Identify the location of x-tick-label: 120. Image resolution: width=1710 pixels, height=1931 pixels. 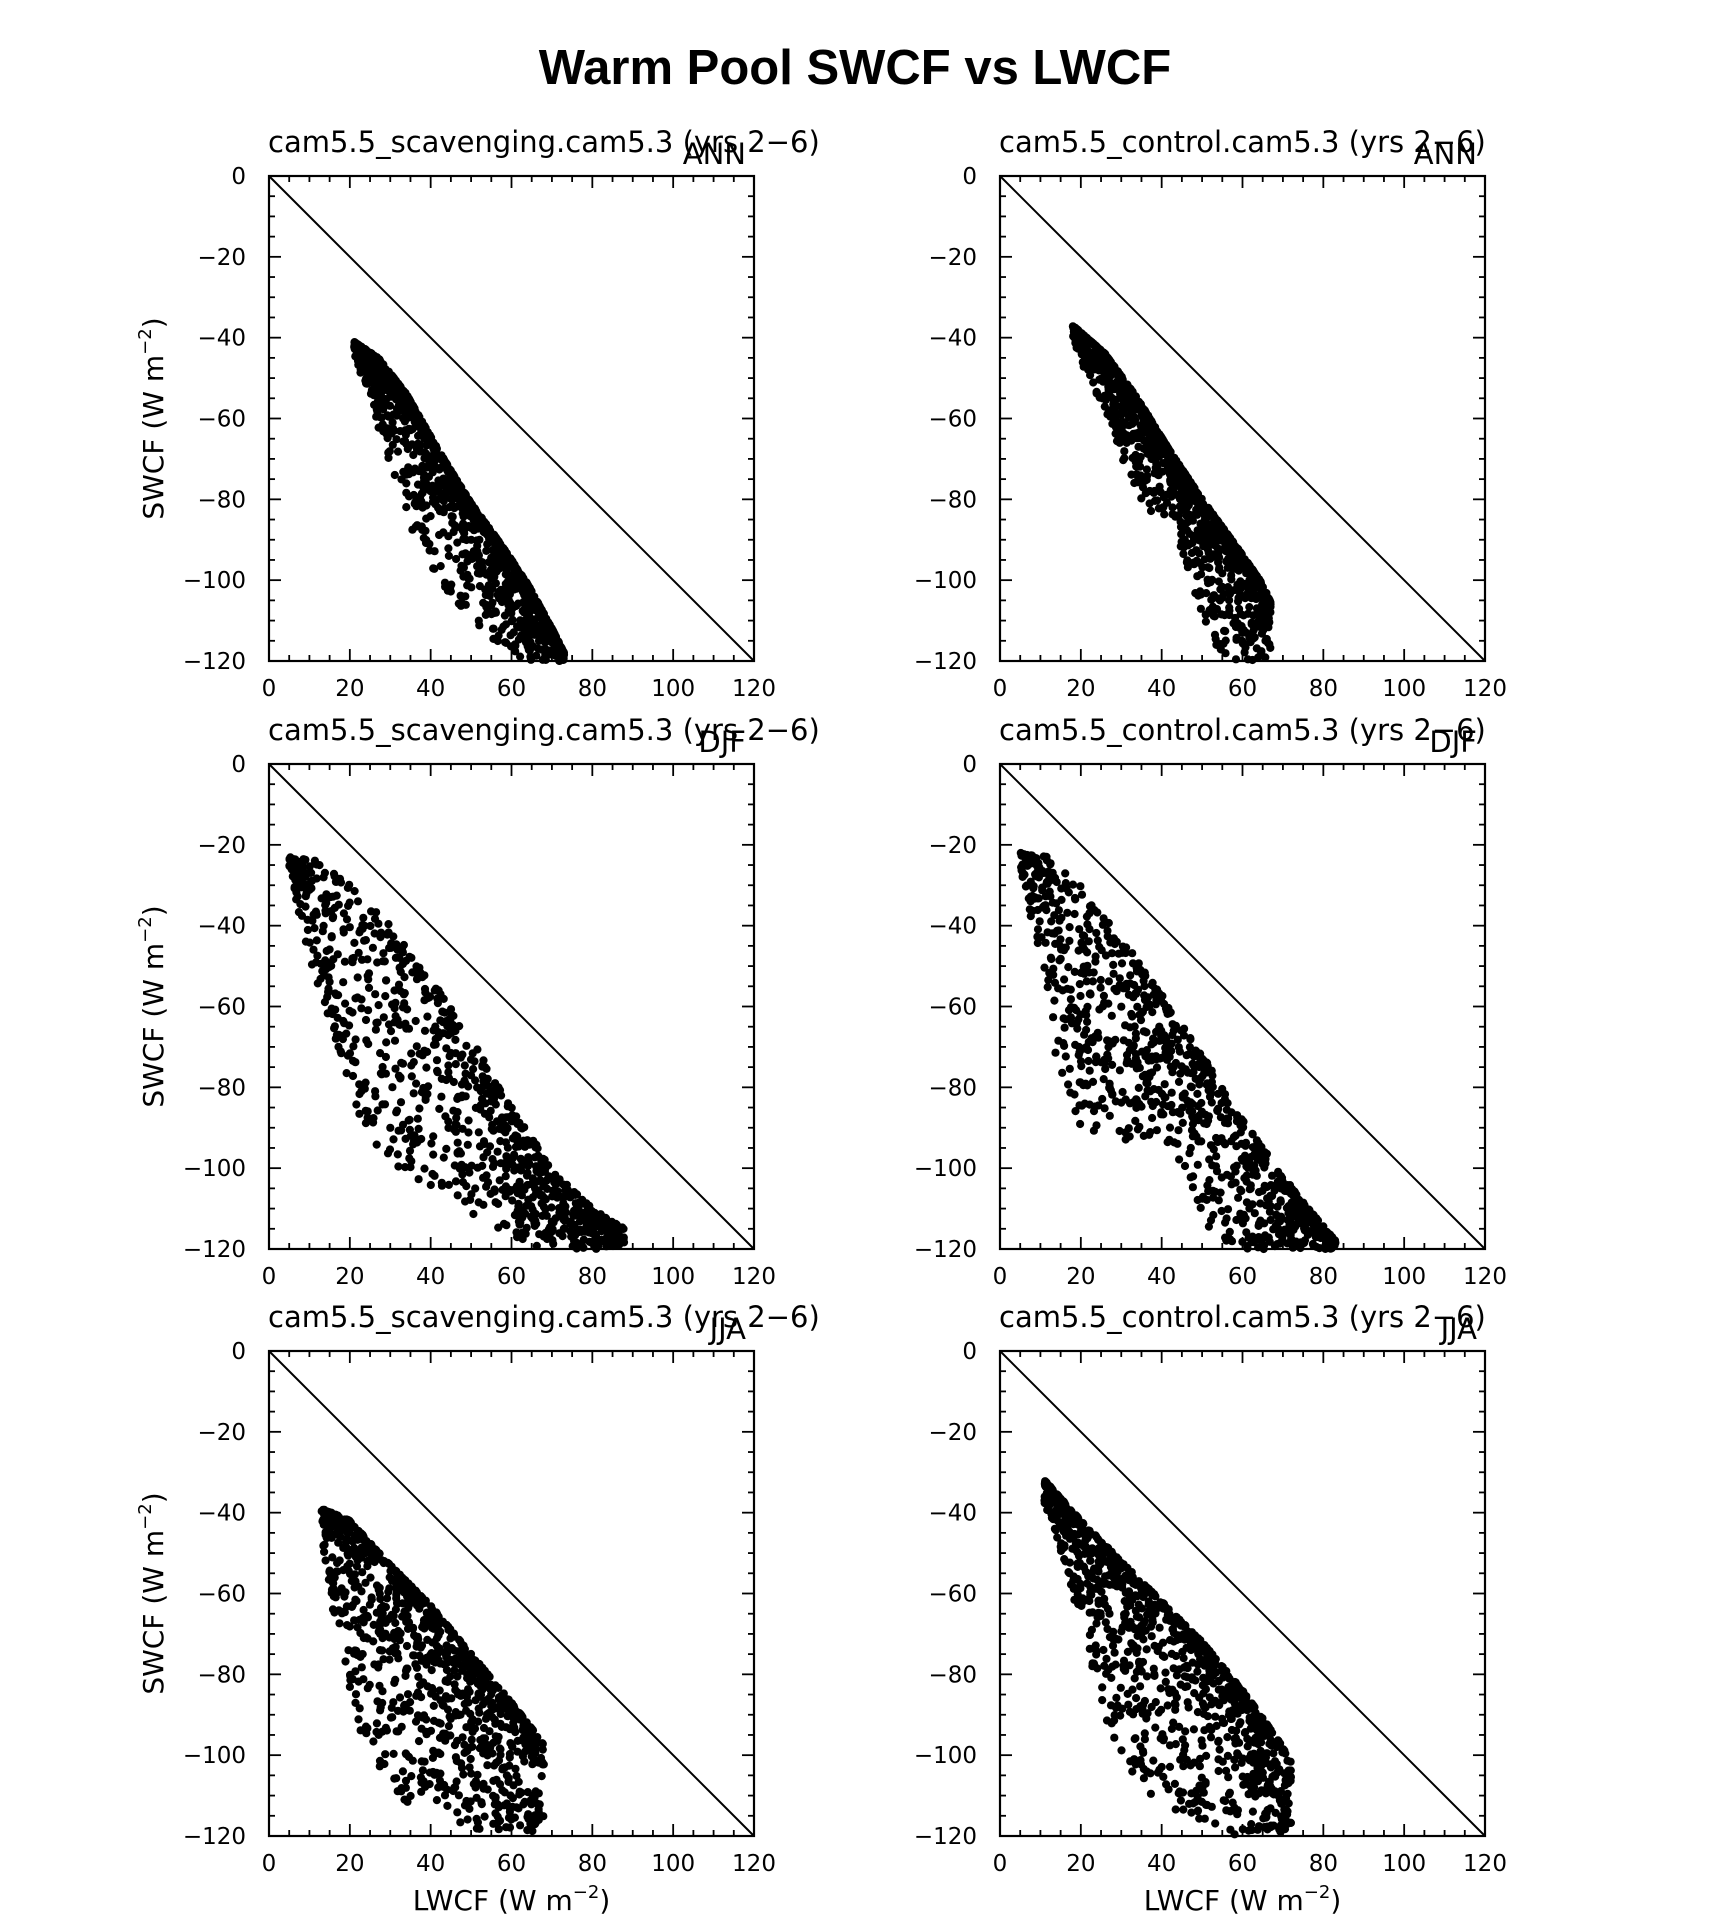
(754, 1277).